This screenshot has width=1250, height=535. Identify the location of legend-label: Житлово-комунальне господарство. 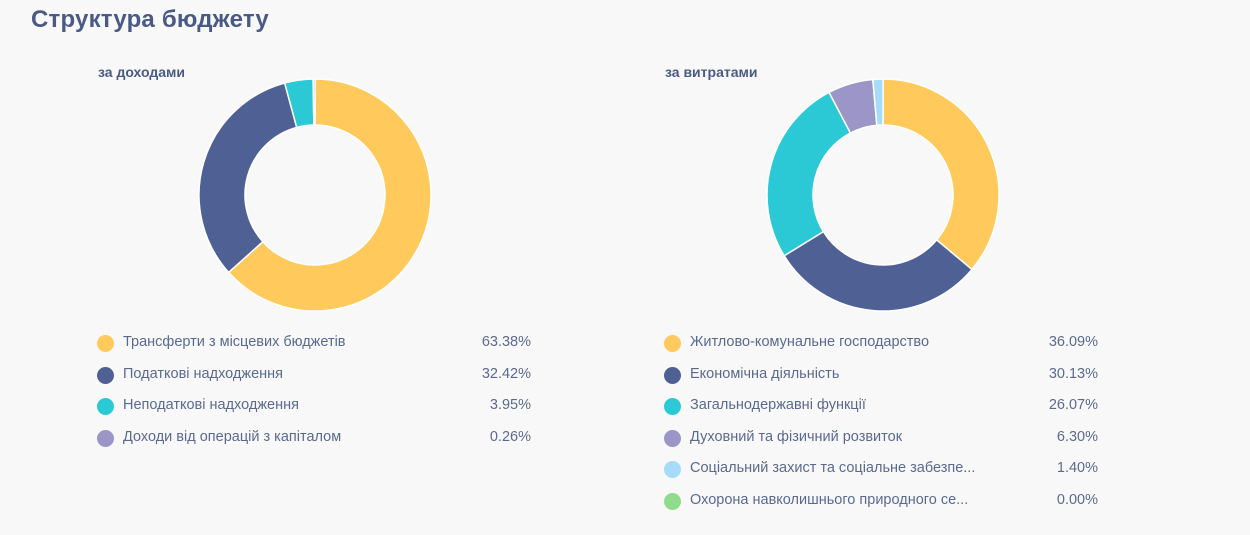
(810, 342).